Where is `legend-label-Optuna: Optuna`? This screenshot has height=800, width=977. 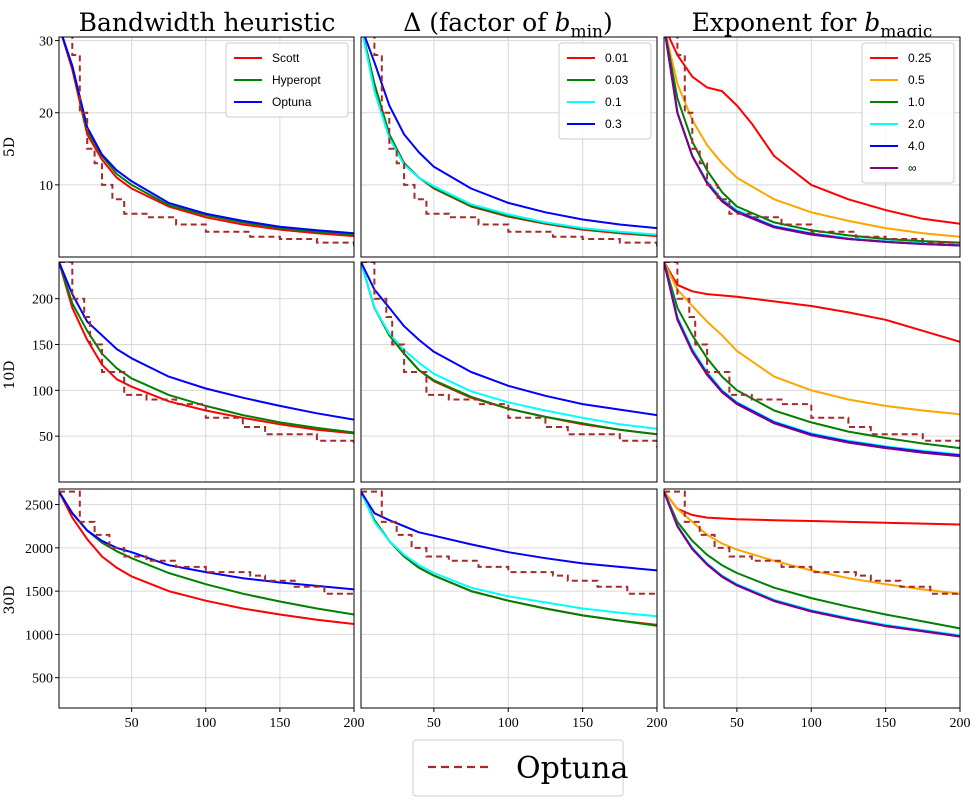
legend-label-Optuna: Optuna is located at coordinates (292, 102).